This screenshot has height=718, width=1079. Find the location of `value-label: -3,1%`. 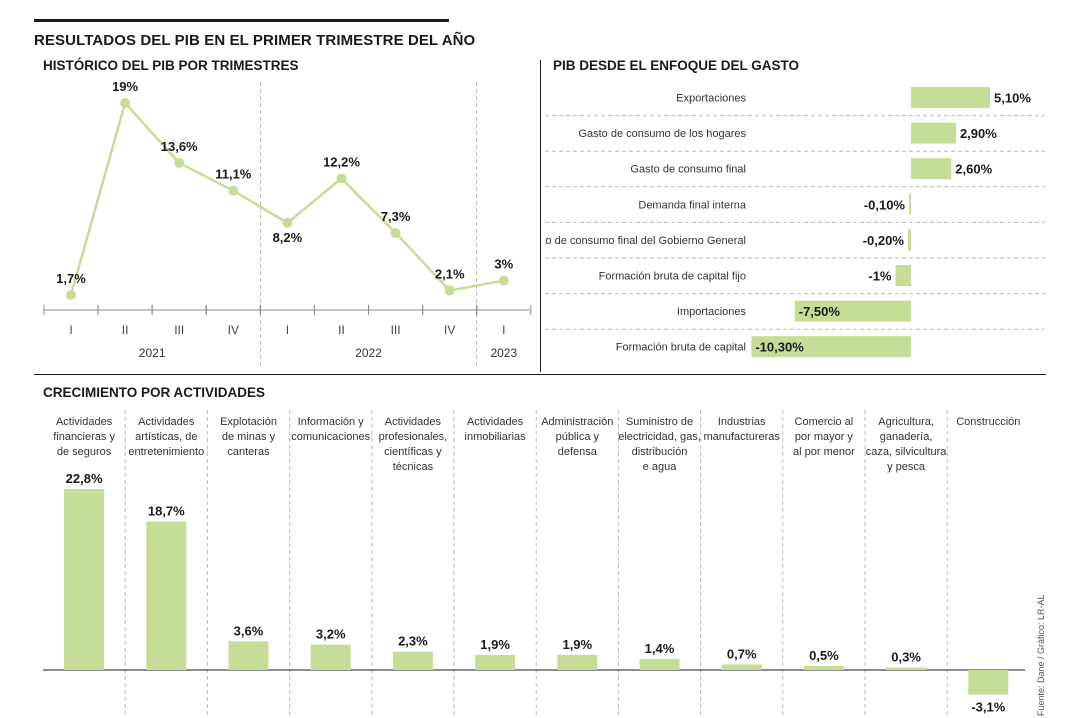

value-label: -3,1% is located at coordinates (988, 707).